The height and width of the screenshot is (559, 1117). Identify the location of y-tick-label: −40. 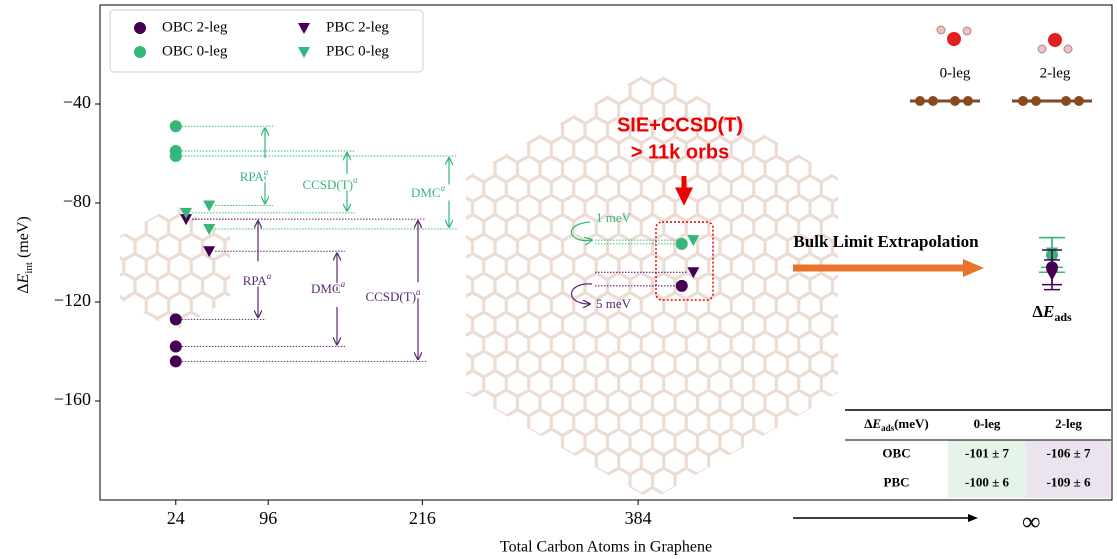
(77, 102).